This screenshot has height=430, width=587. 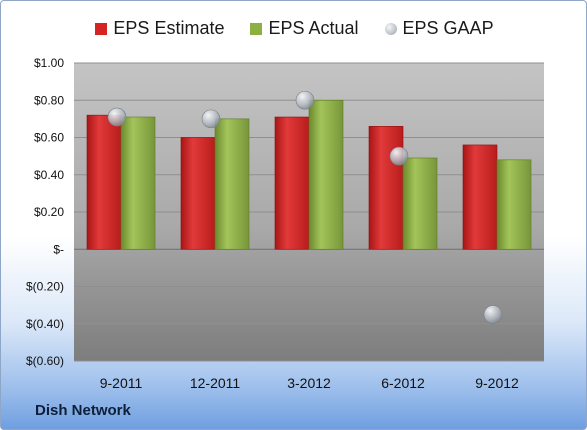 I want to click on y-tick-label: $-, so click(x=58, y=249).